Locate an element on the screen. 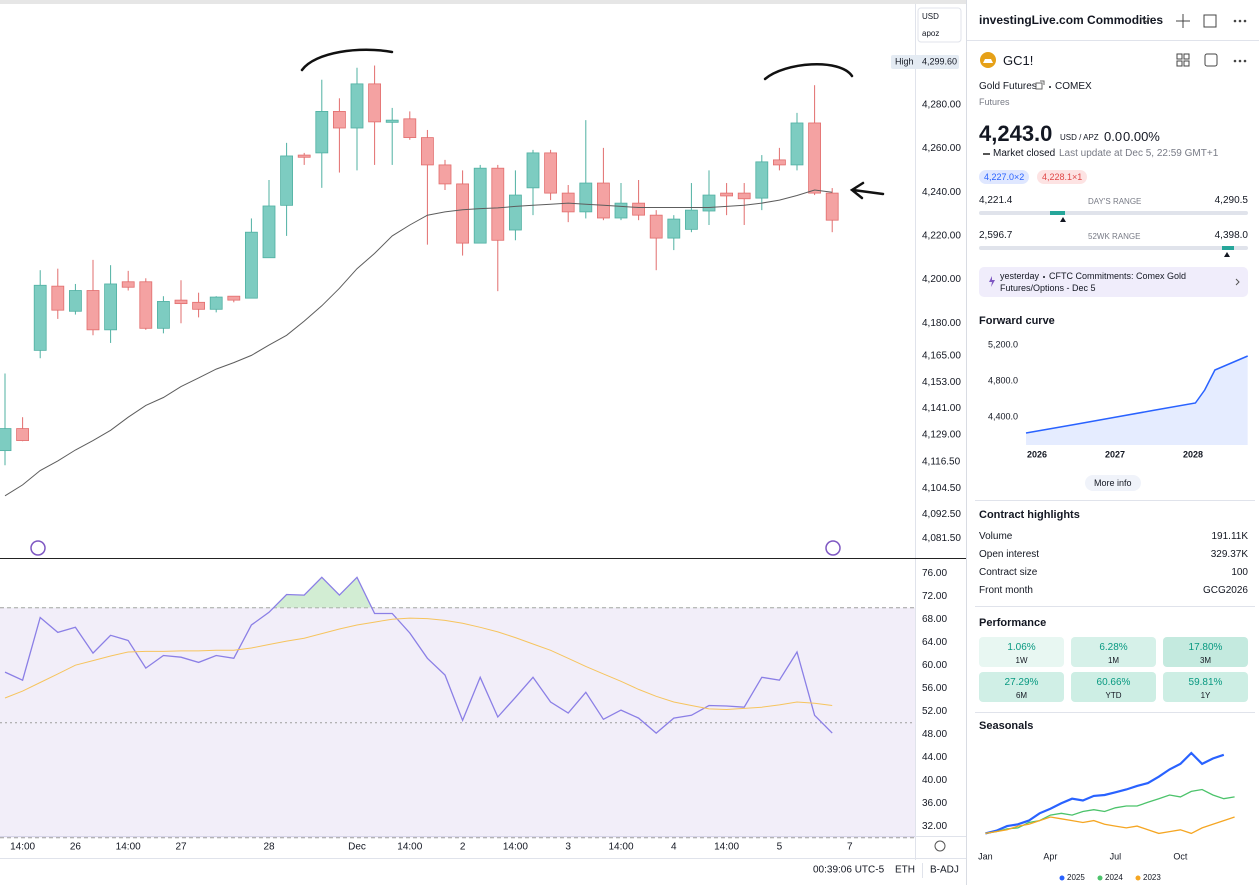 The width and height of the screenshot is (1259, 885). performance-value: 27.29% is located at coordinates (1021, 682).